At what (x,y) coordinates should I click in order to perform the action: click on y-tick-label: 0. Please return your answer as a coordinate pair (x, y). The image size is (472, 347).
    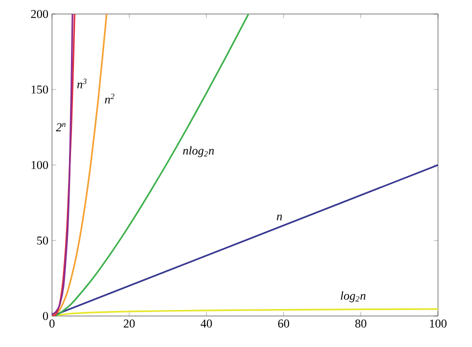
    Looking at the image, I should click on (45, 316).